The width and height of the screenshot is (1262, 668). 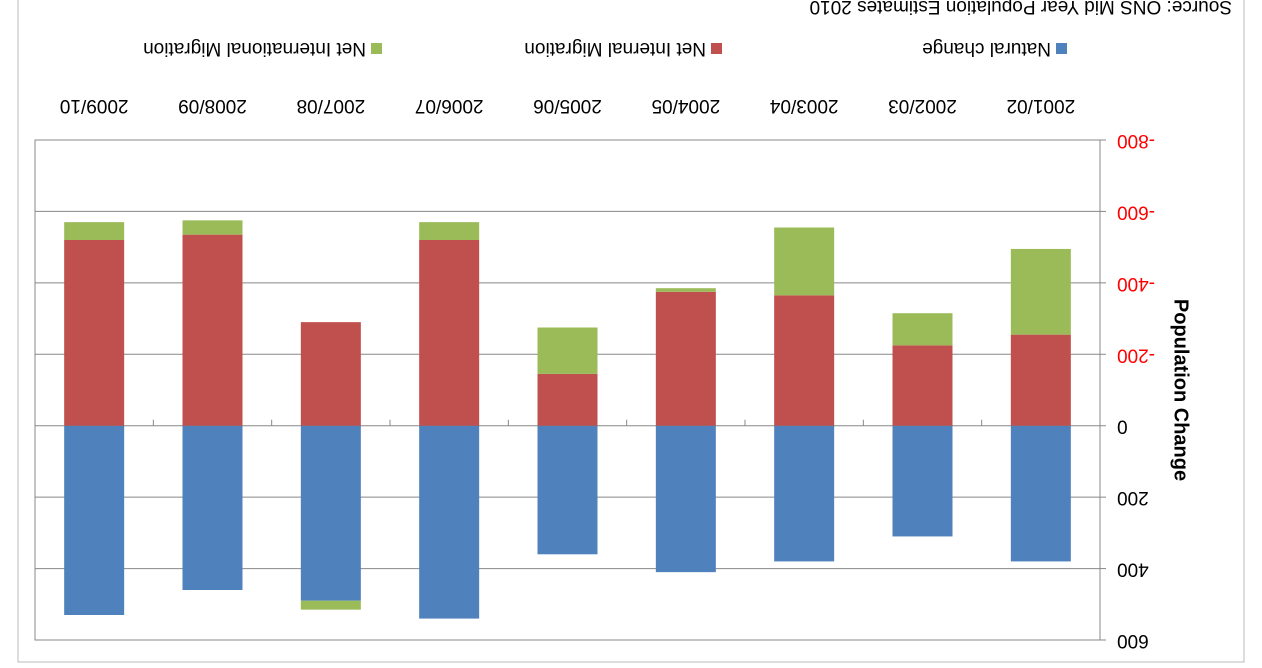 I want to click on y-tick-label: -200, so click(x=1136, y=354).